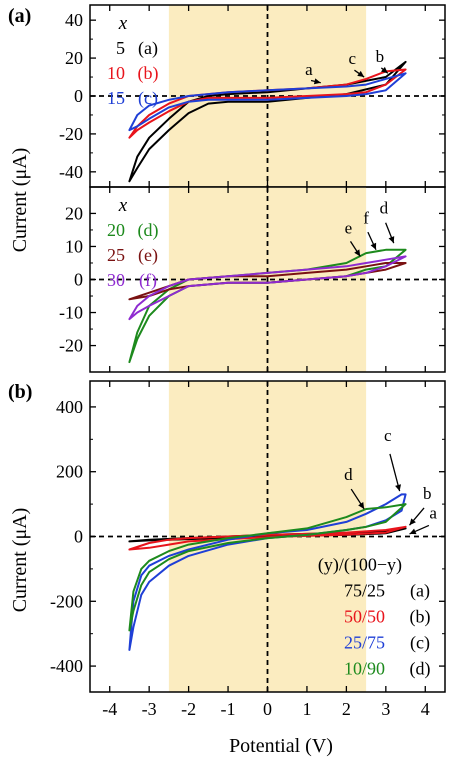 The image size is (474, 760). What do you see at coordinates (109, 709) in the screenshot?
I see `x-tick-label: -4` at bounding box center [109, 709].